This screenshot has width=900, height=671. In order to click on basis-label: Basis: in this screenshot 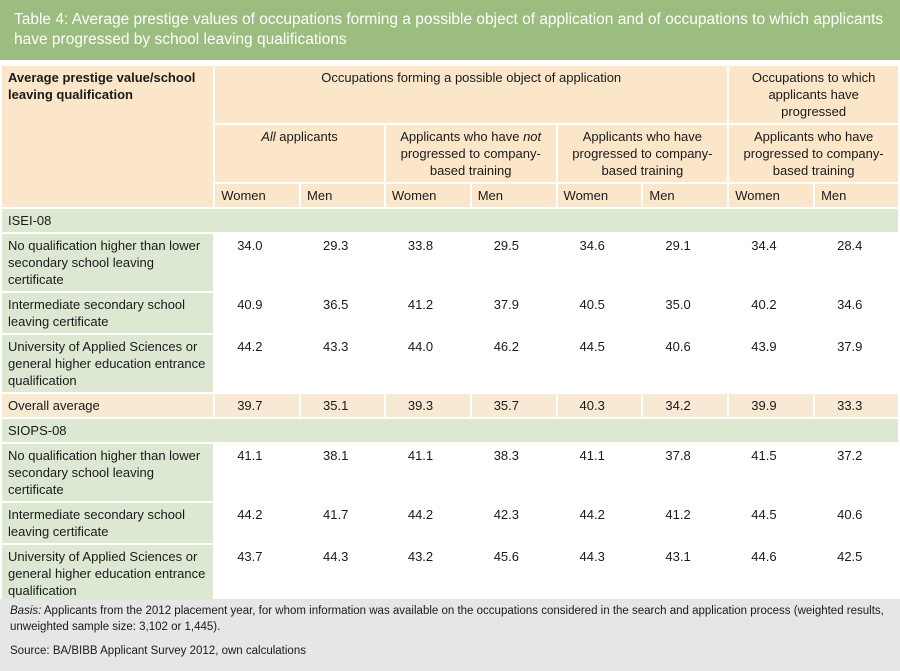, I will do `click(26, 611)`.